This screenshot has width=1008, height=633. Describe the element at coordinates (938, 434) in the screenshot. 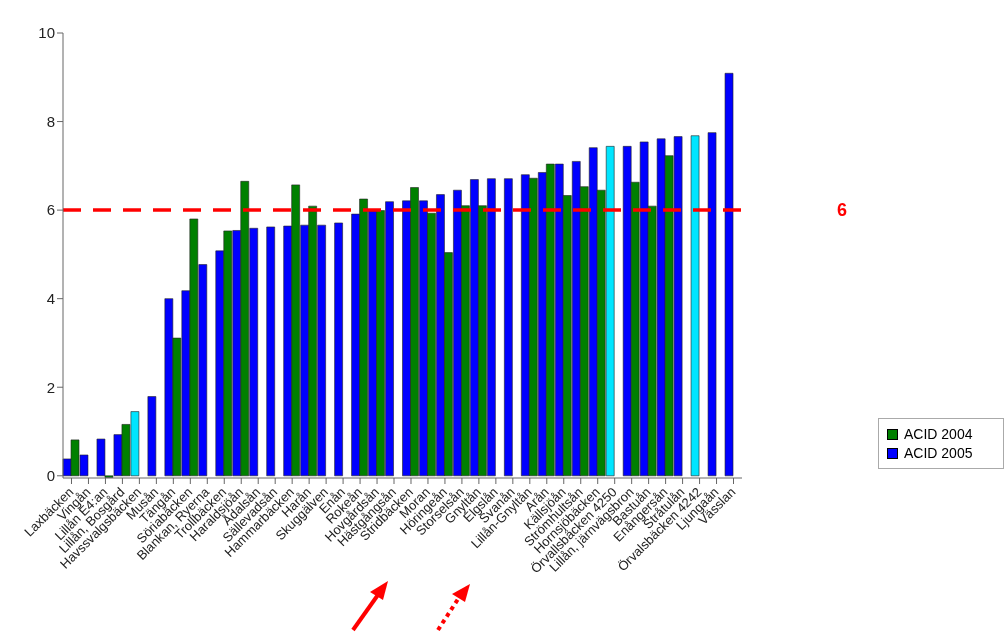

I see `legend-label: ACID 2004` at that location.